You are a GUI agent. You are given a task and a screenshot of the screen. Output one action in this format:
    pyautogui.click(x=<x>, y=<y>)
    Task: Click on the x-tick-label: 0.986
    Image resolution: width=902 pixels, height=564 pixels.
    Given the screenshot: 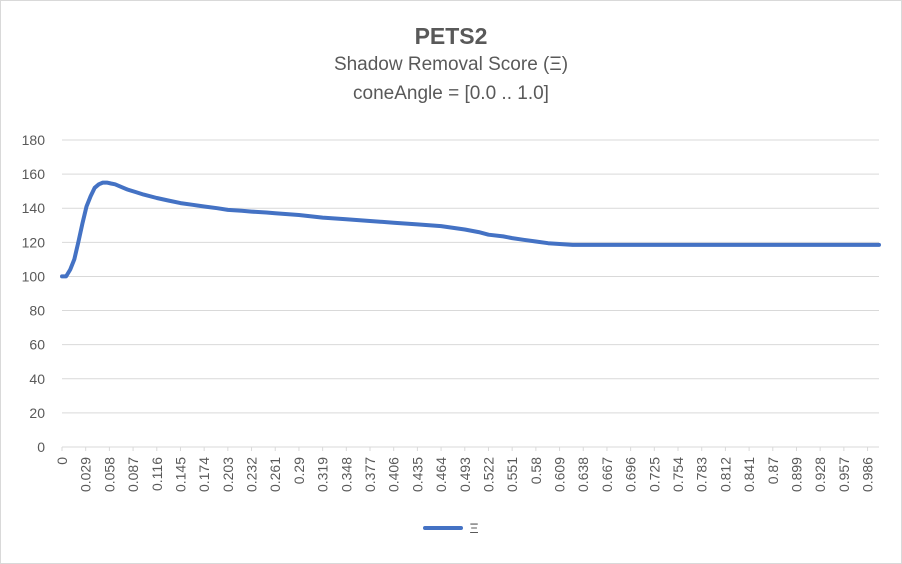 What is the action you would take?
    pyautogui.click(x=868, y=474)
    